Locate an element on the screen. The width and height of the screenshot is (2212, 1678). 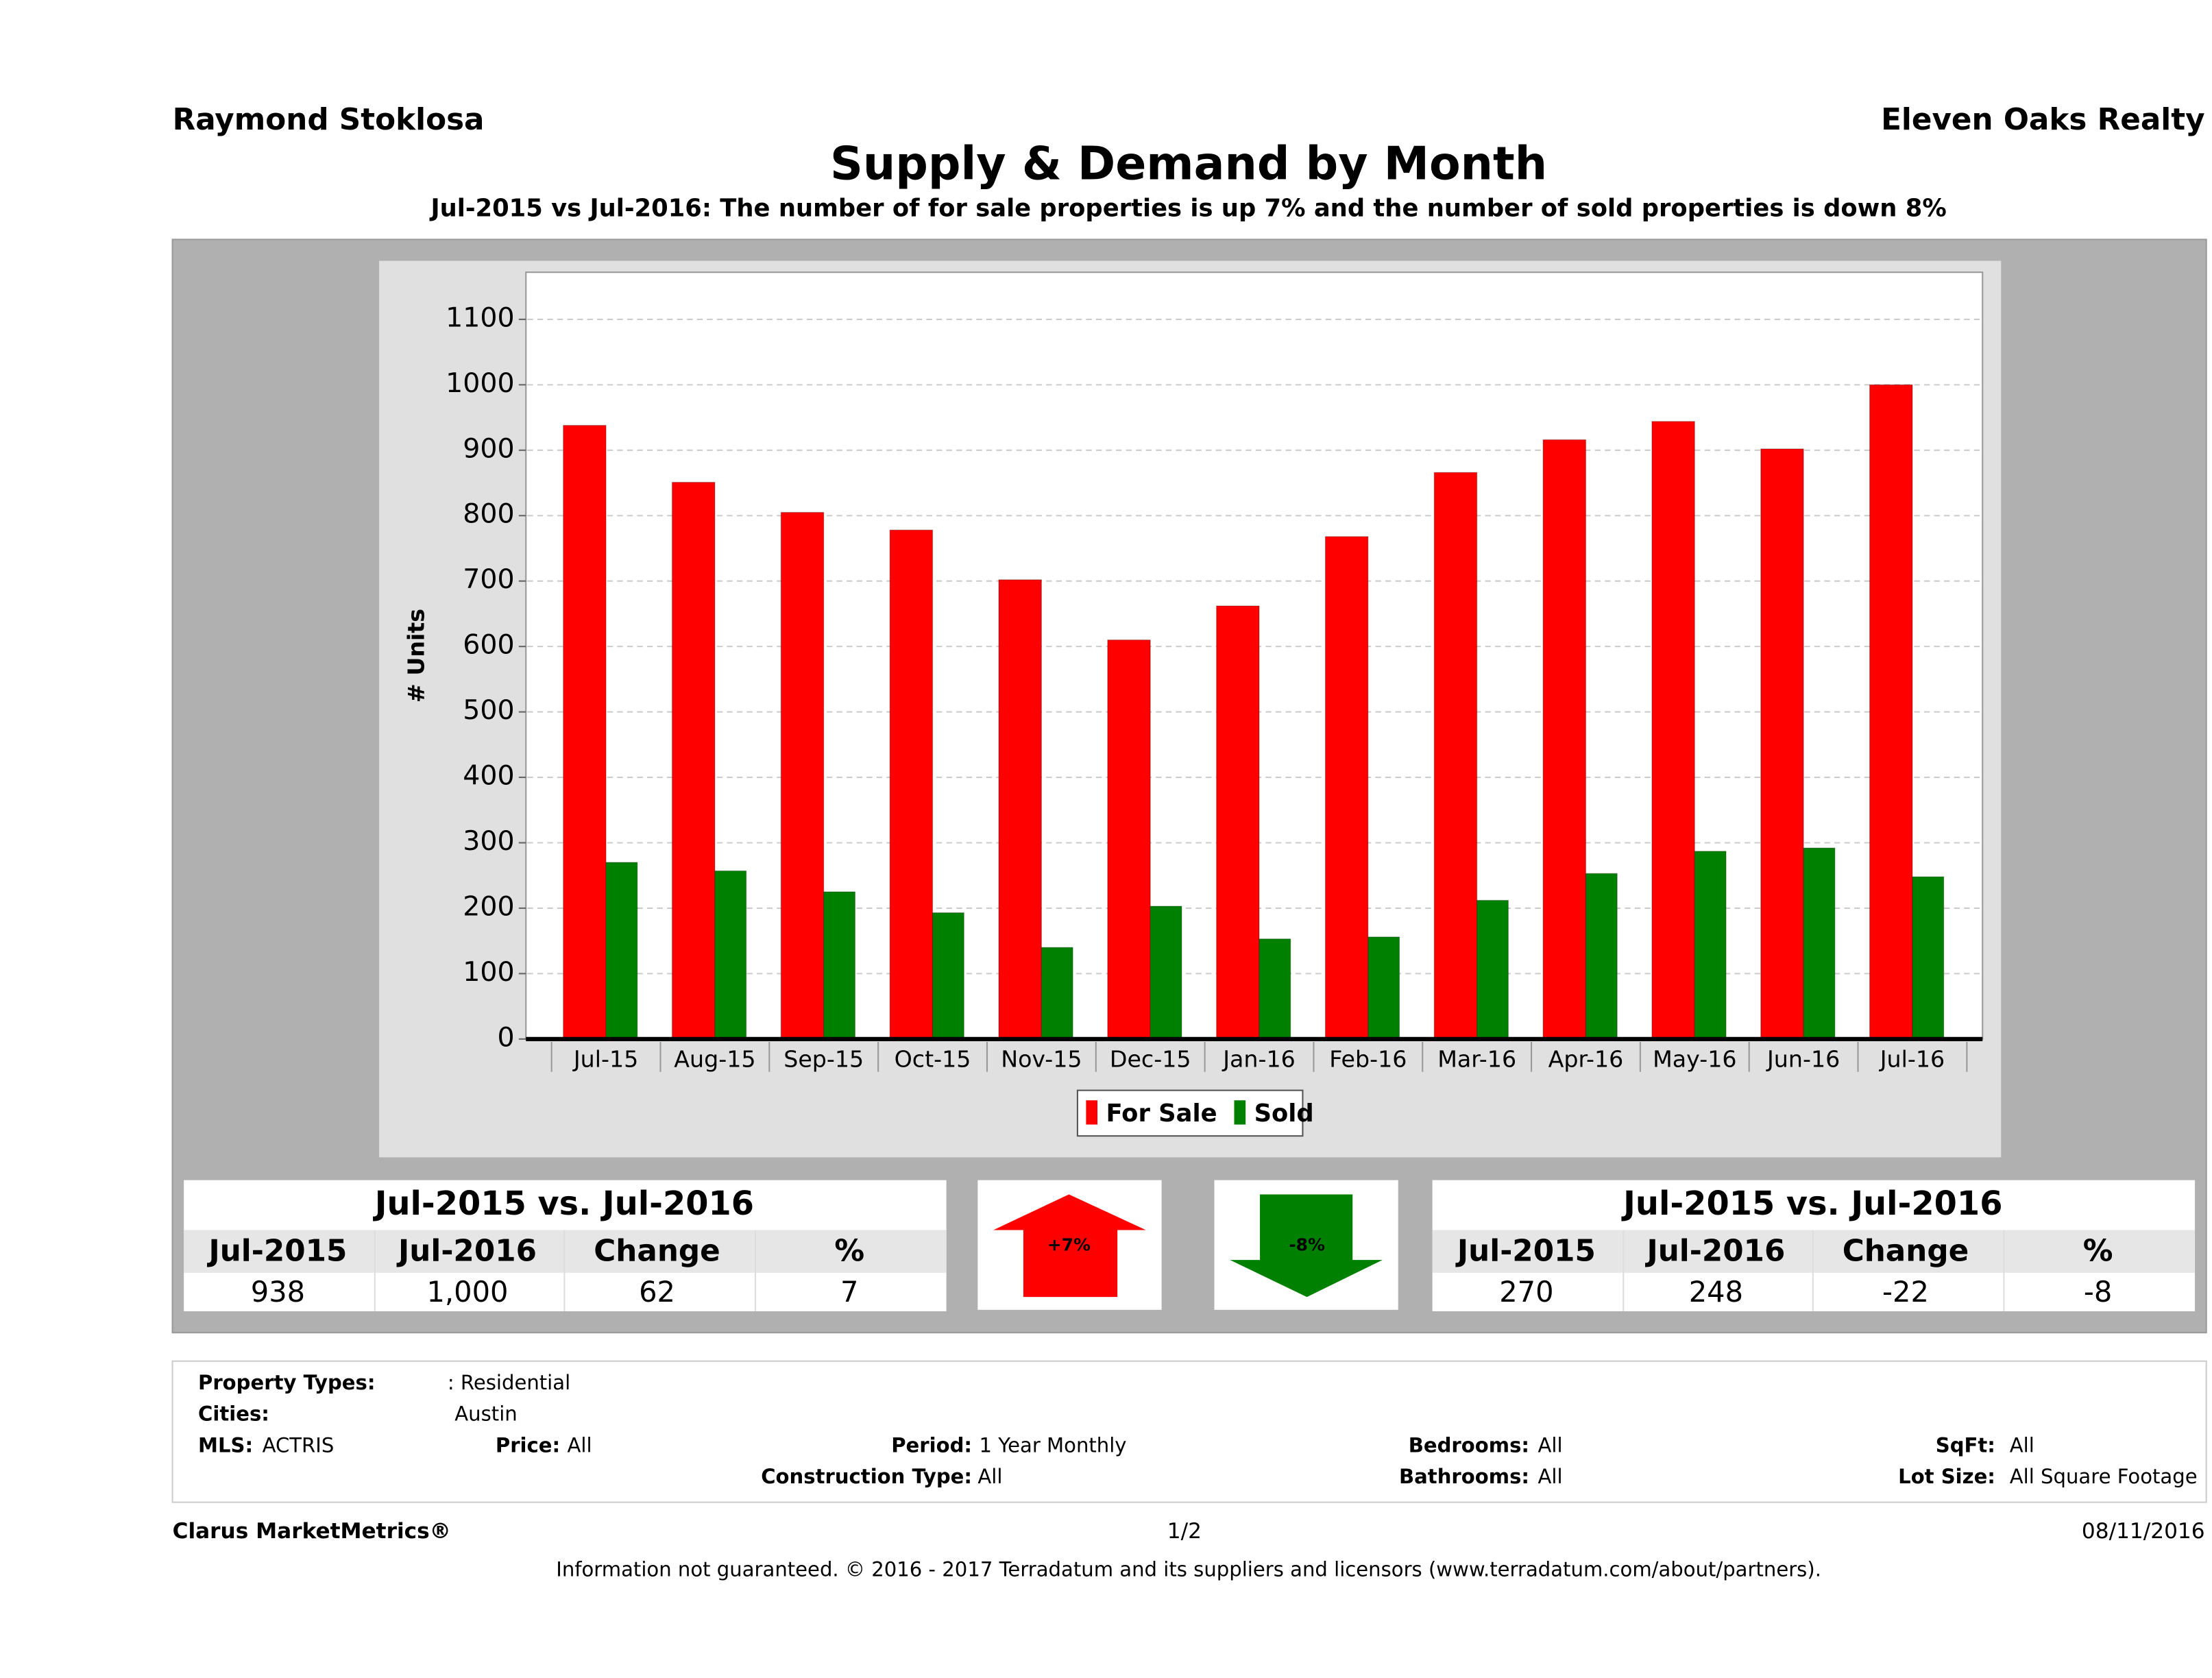
summary-cell: 938 is located at coordinates (278, 1292).